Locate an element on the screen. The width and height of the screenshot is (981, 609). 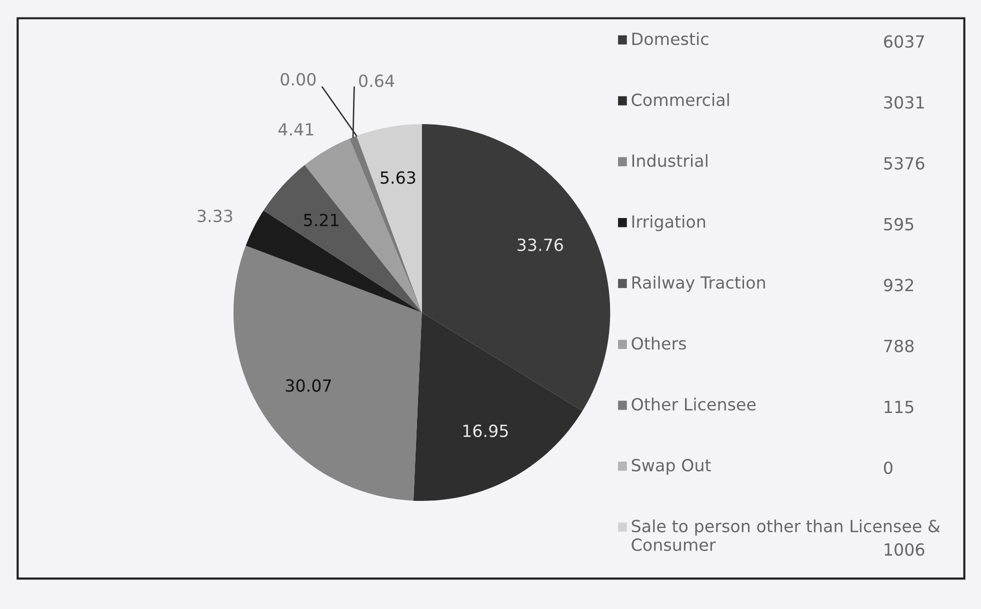
legend-label: Railway Traction is located at coordinates (698, 284).